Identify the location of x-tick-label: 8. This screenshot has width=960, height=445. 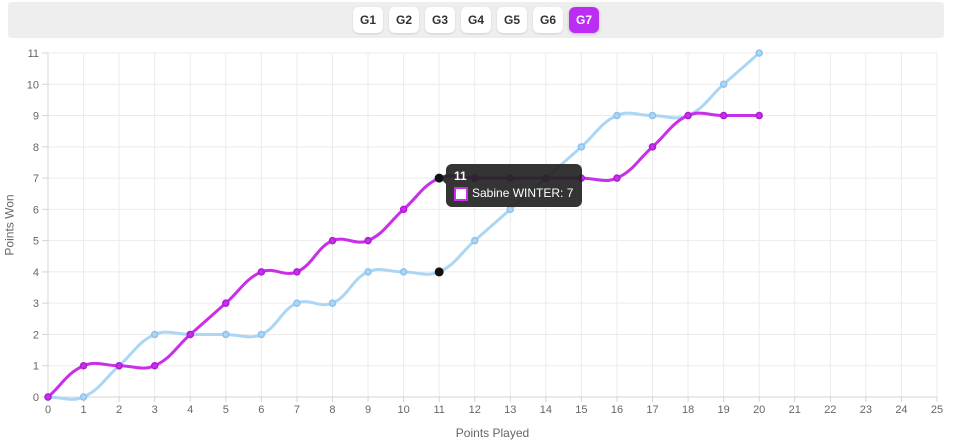
(332, 410).